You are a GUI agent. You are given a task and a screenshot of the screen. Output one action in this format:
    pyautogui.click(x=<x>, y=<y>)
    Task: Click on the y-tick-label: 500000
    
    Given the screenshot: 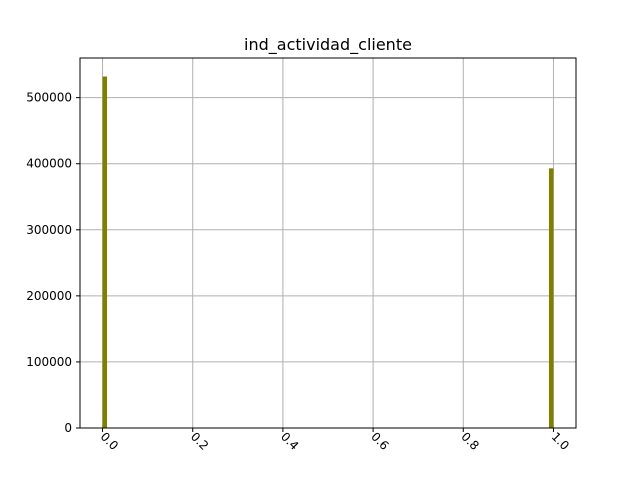 What is the action you would take?
    pyautogui.click(x=49, y=98)
    